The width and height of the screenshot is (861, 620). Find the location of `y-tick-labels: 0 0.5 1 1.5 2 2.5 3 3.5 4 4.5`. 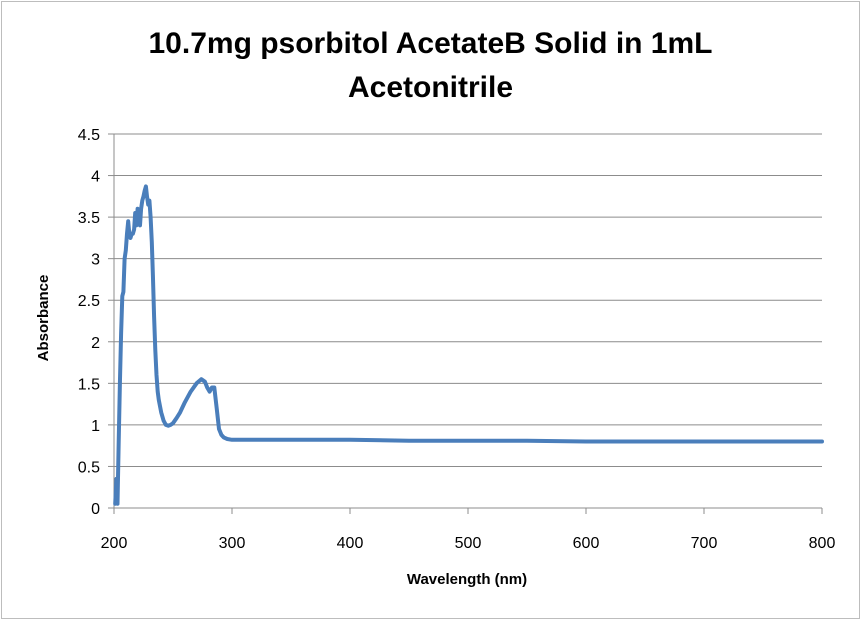

y-tick-labels: 0 0.5 1 1.5 2 2.5 3 3.5 4 4.5 is located at coordinates (89, 322).